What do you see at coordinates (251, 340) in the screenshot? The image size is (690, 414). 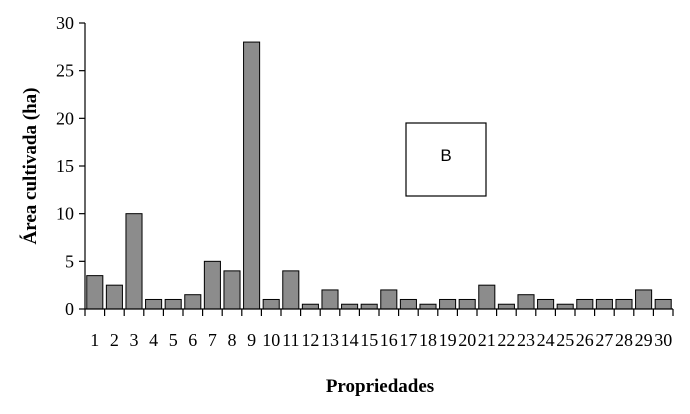 I see `x-tick-label-9: 9` at bounding box center [251, 340].